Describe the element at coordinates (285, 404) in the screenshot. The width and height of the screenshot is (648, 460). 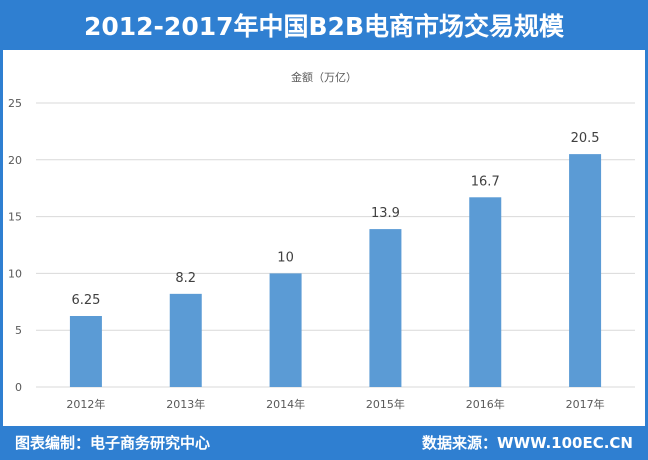
I see `x-tick-label: 2014年` at that location.